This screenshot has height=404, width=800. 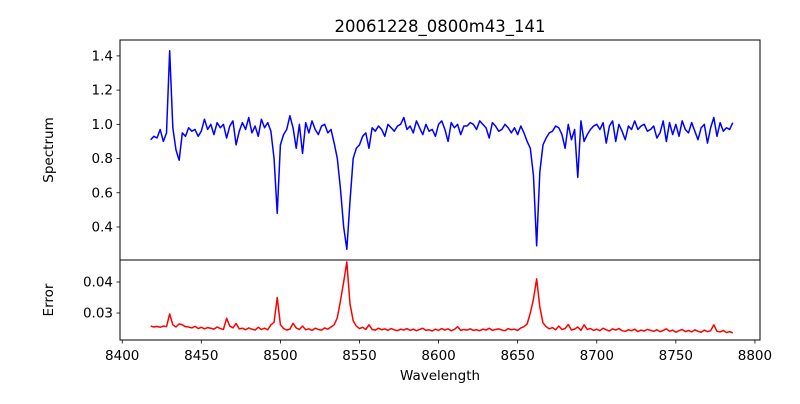 I want to click on x-axis: 8400 8450 8500 8550 8600 8650 8700 8750 8800, so click(x=438, y=352).